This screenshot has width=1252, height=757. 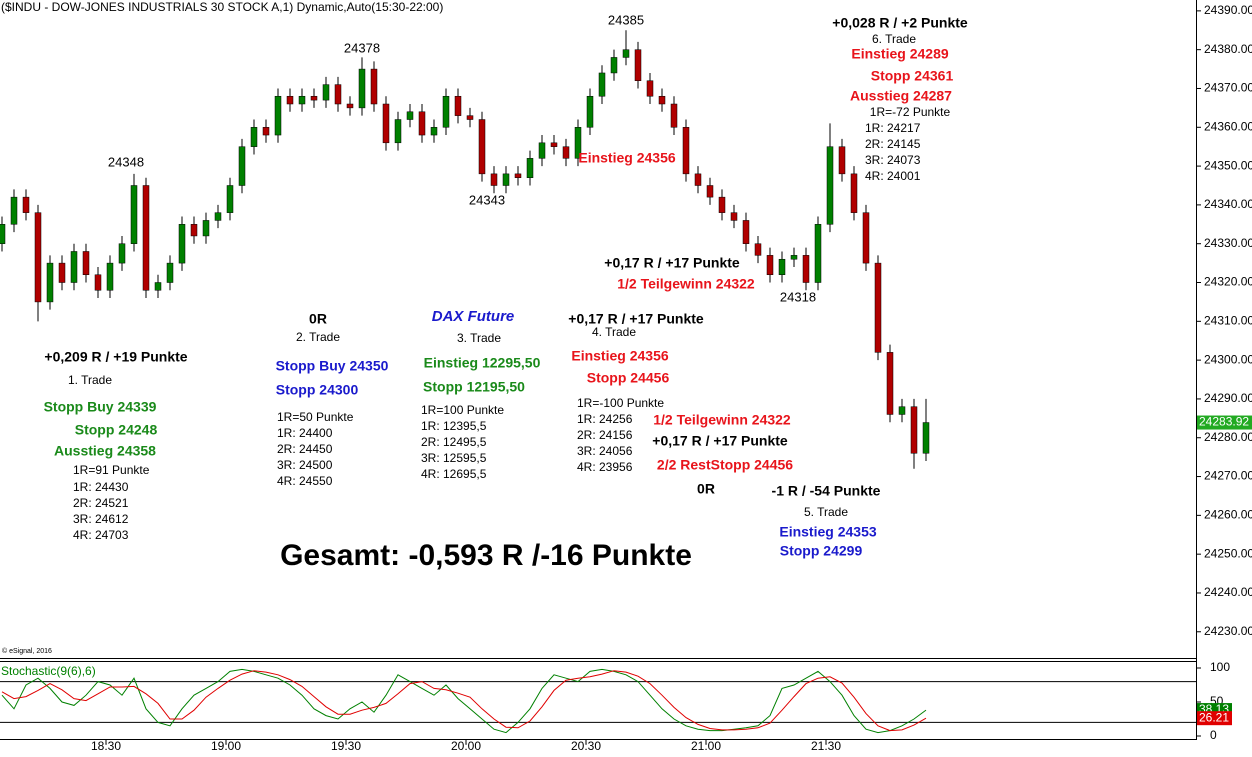 What do you see at coordinates (479, 338) in the screenshot?
I see `annotation: 3. Trade` at bounding box center [479, 338].